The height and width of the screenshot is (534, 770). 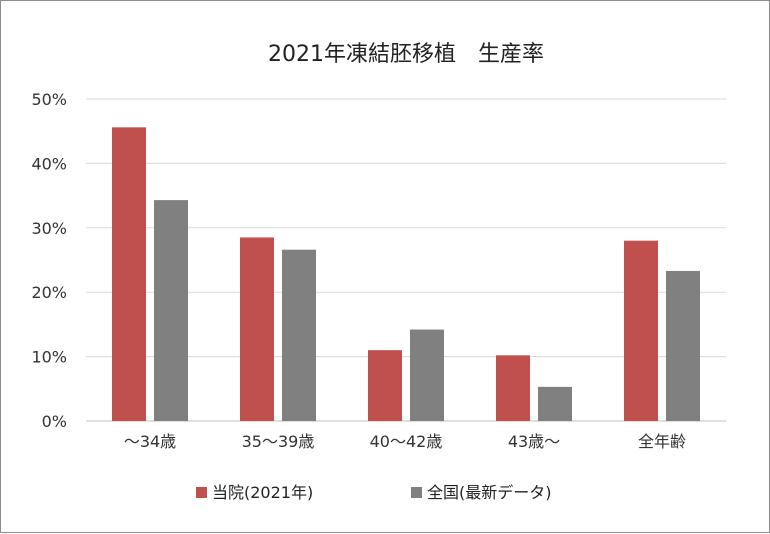 I want to click on chart-title: 2021年凍結胚移植 生産率, so click(x=406, y=54).